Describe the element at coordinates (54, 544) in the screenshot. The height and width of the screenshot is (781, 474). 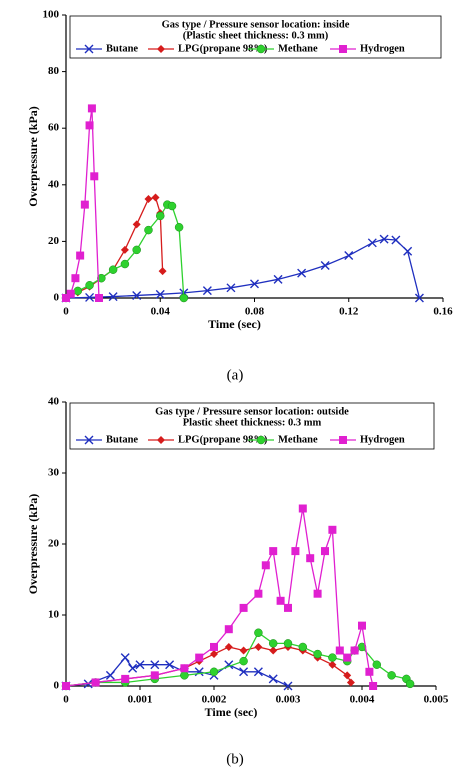
I see `y-tick-label: 20` at that location.